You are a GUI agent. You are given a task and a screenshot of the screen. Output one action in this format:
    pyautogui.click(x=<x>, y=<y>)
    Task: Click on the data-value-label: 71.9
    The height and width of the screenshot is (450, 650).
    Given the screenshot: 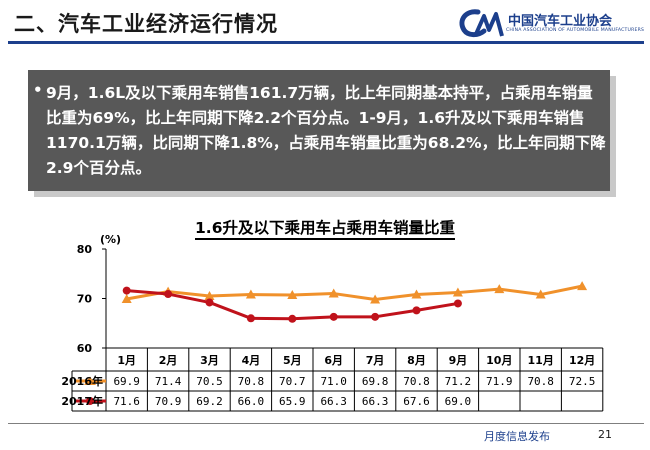 What is the action you would take?
    pyautogui.click(x=499, y=381)
    